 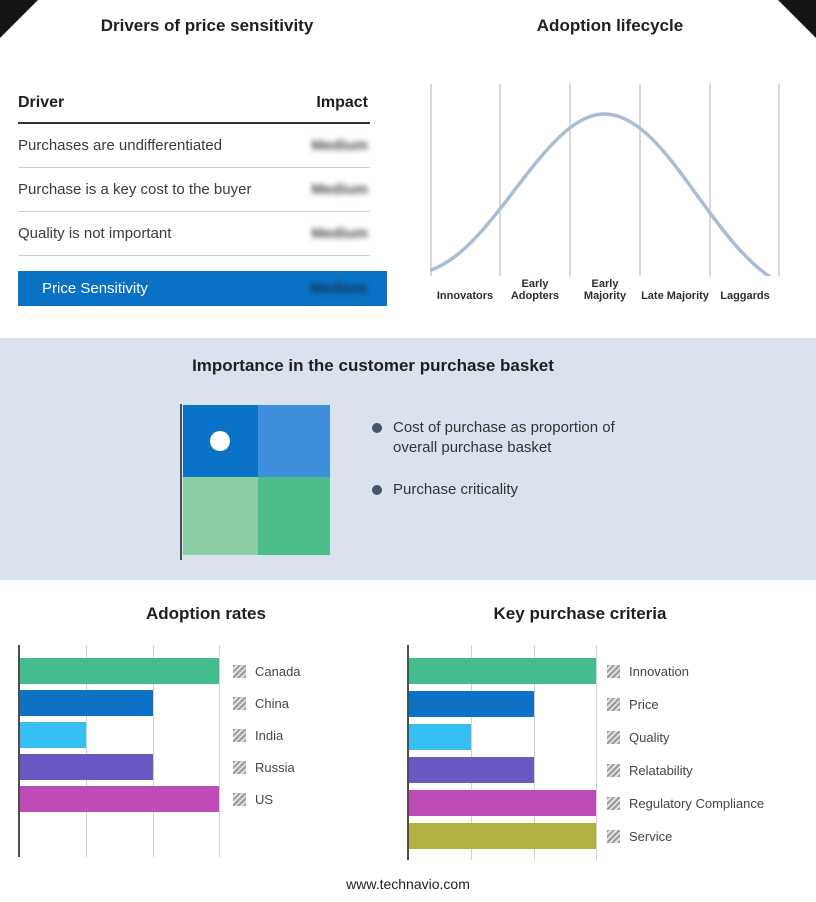 I want to click on summary-label: Price Sensitivity, so click(x=95, y=288).